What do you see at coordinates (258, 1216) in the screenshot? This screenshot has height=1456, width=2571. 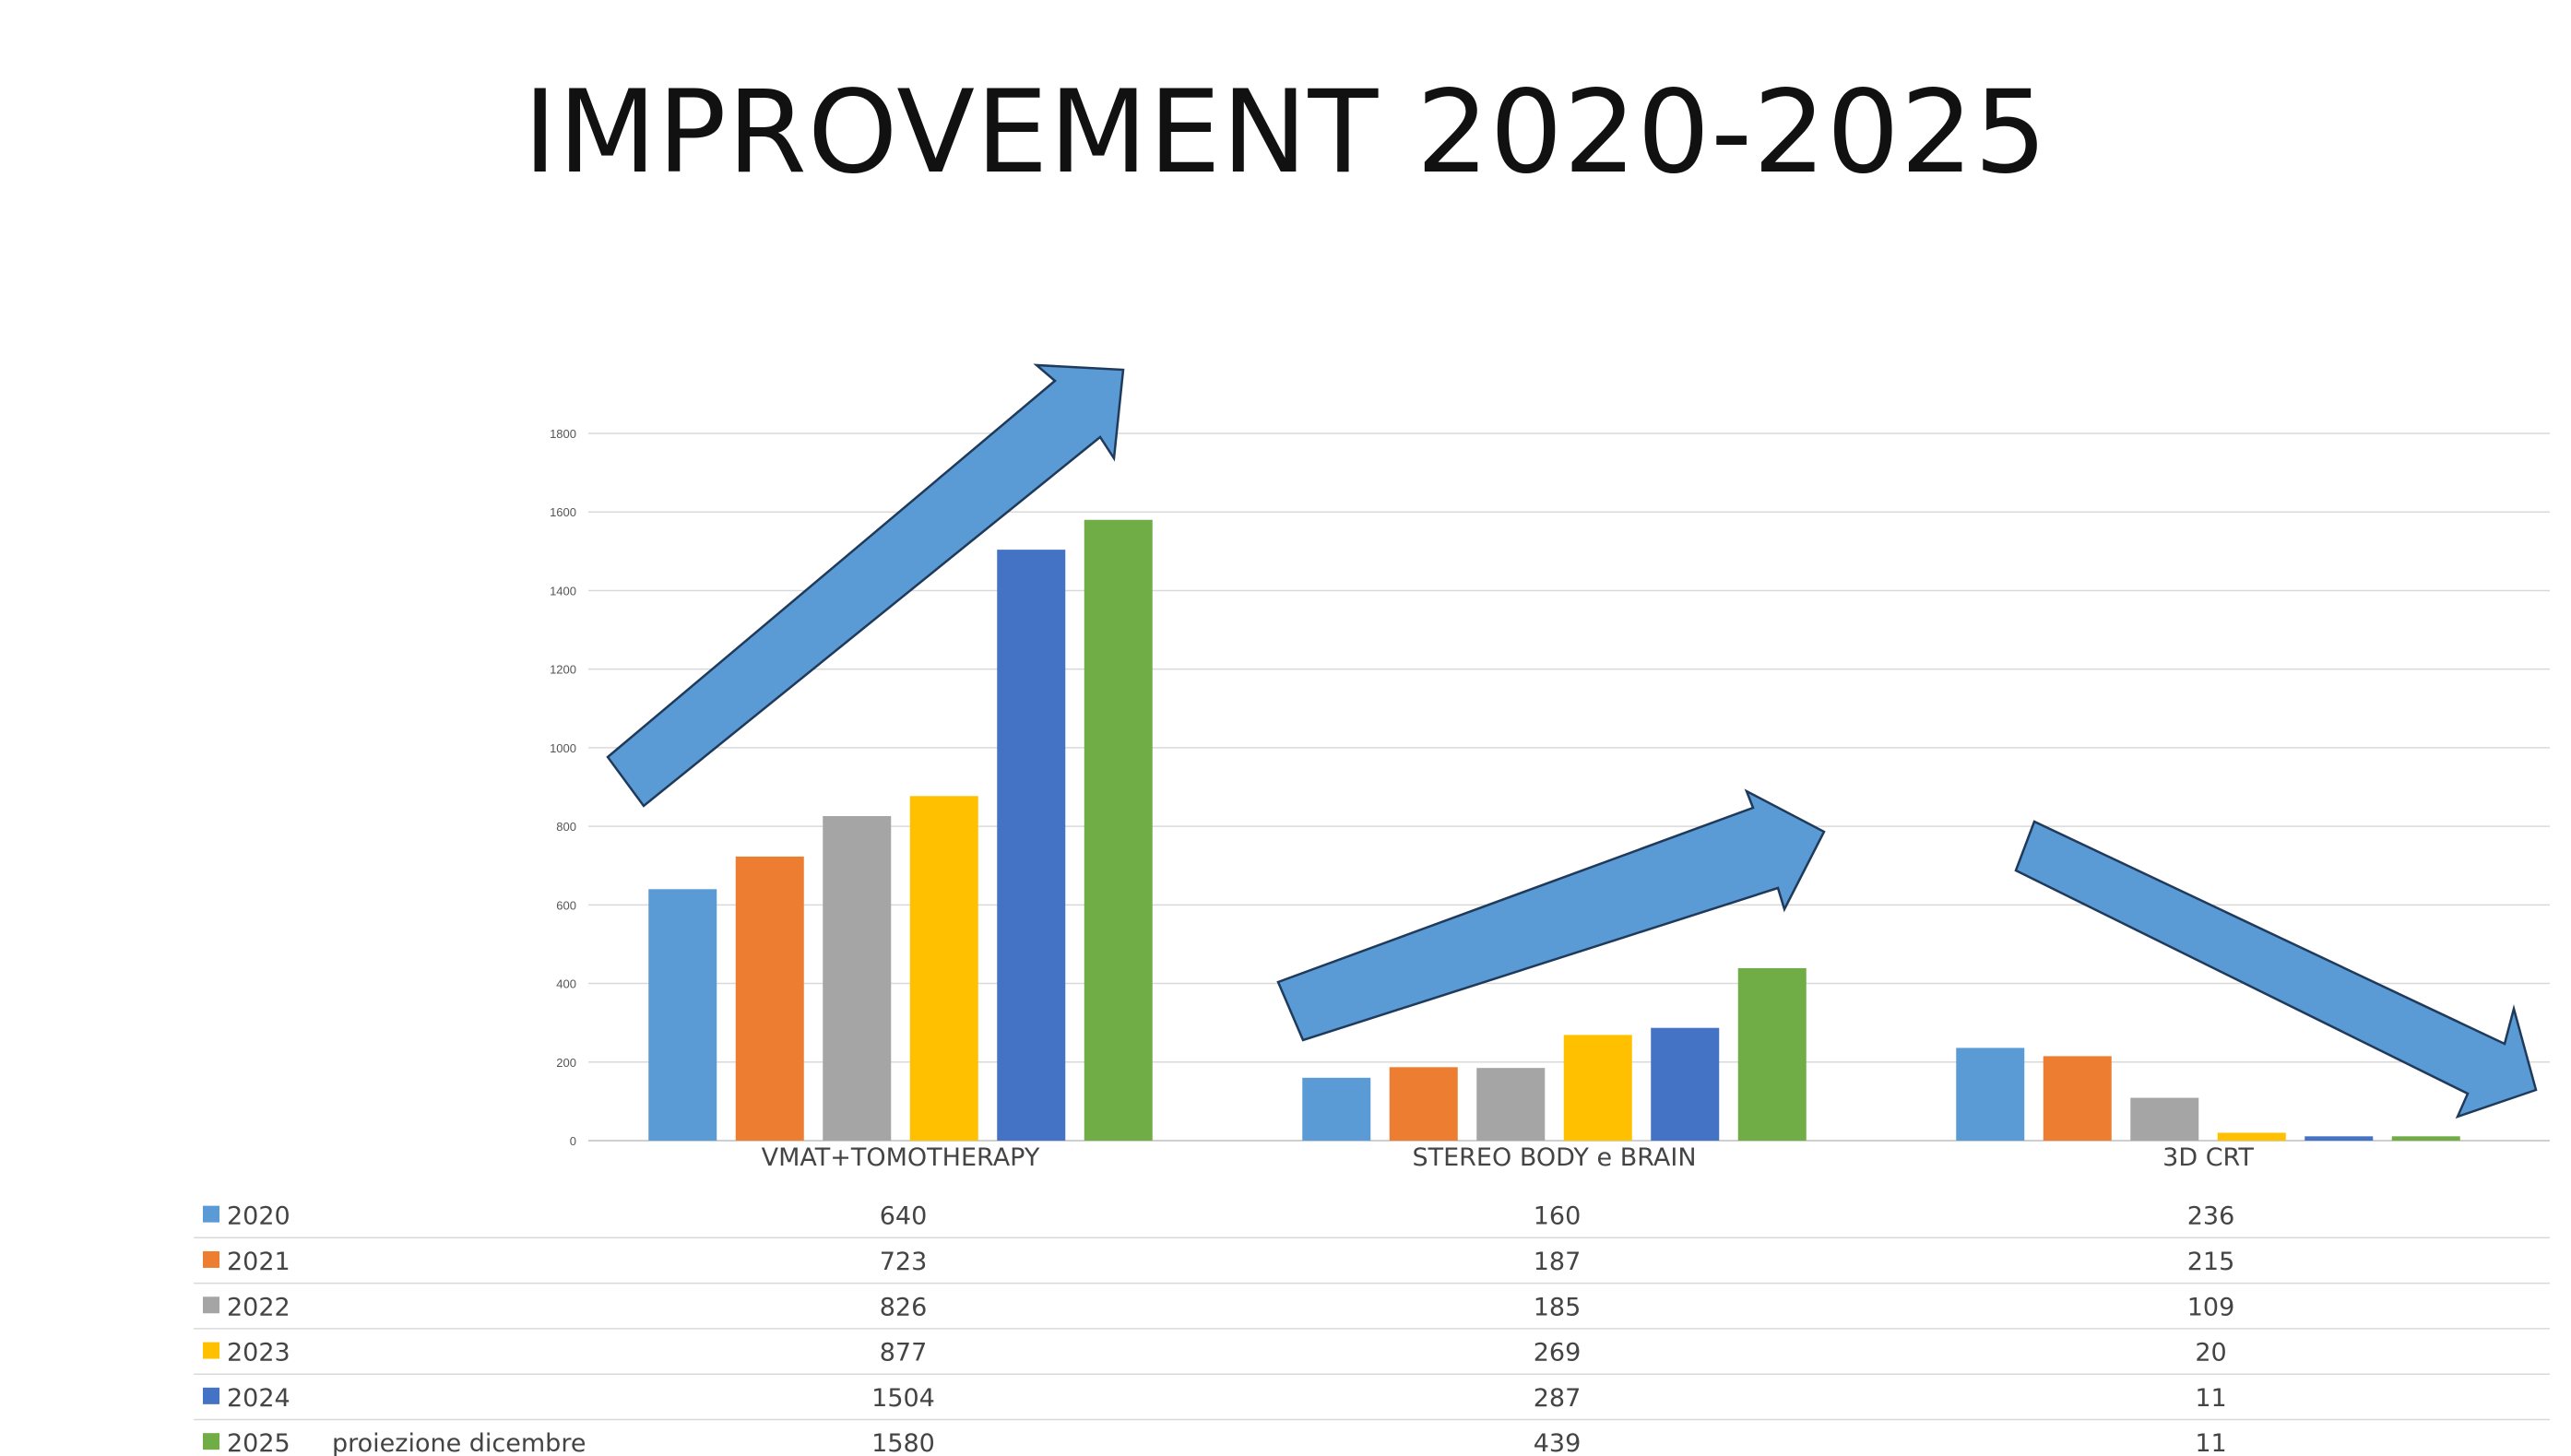 I see `legend-label: 2020` at bounding box center [258, 1216].